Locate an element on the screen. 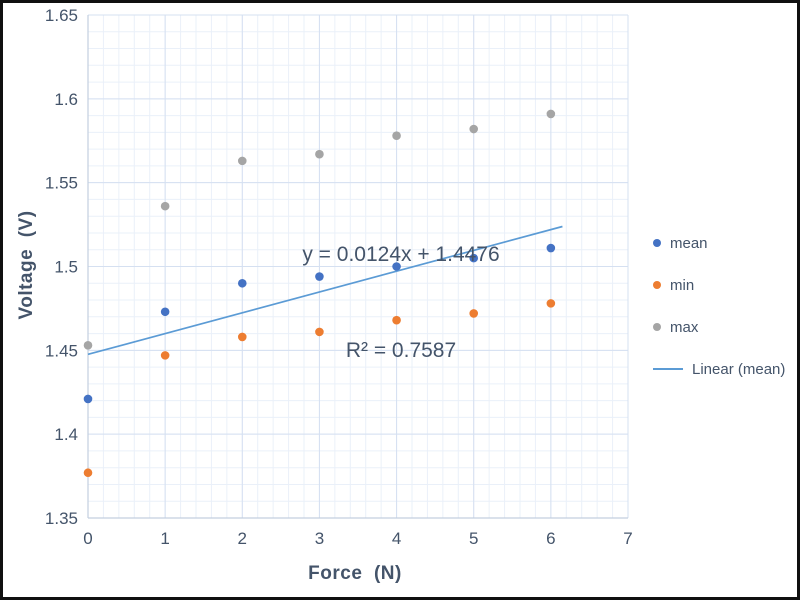 Image resolution: width=800 pixels, height=600 pixels. y-tick-label: 1.6 is located at coordinates (66, 99).